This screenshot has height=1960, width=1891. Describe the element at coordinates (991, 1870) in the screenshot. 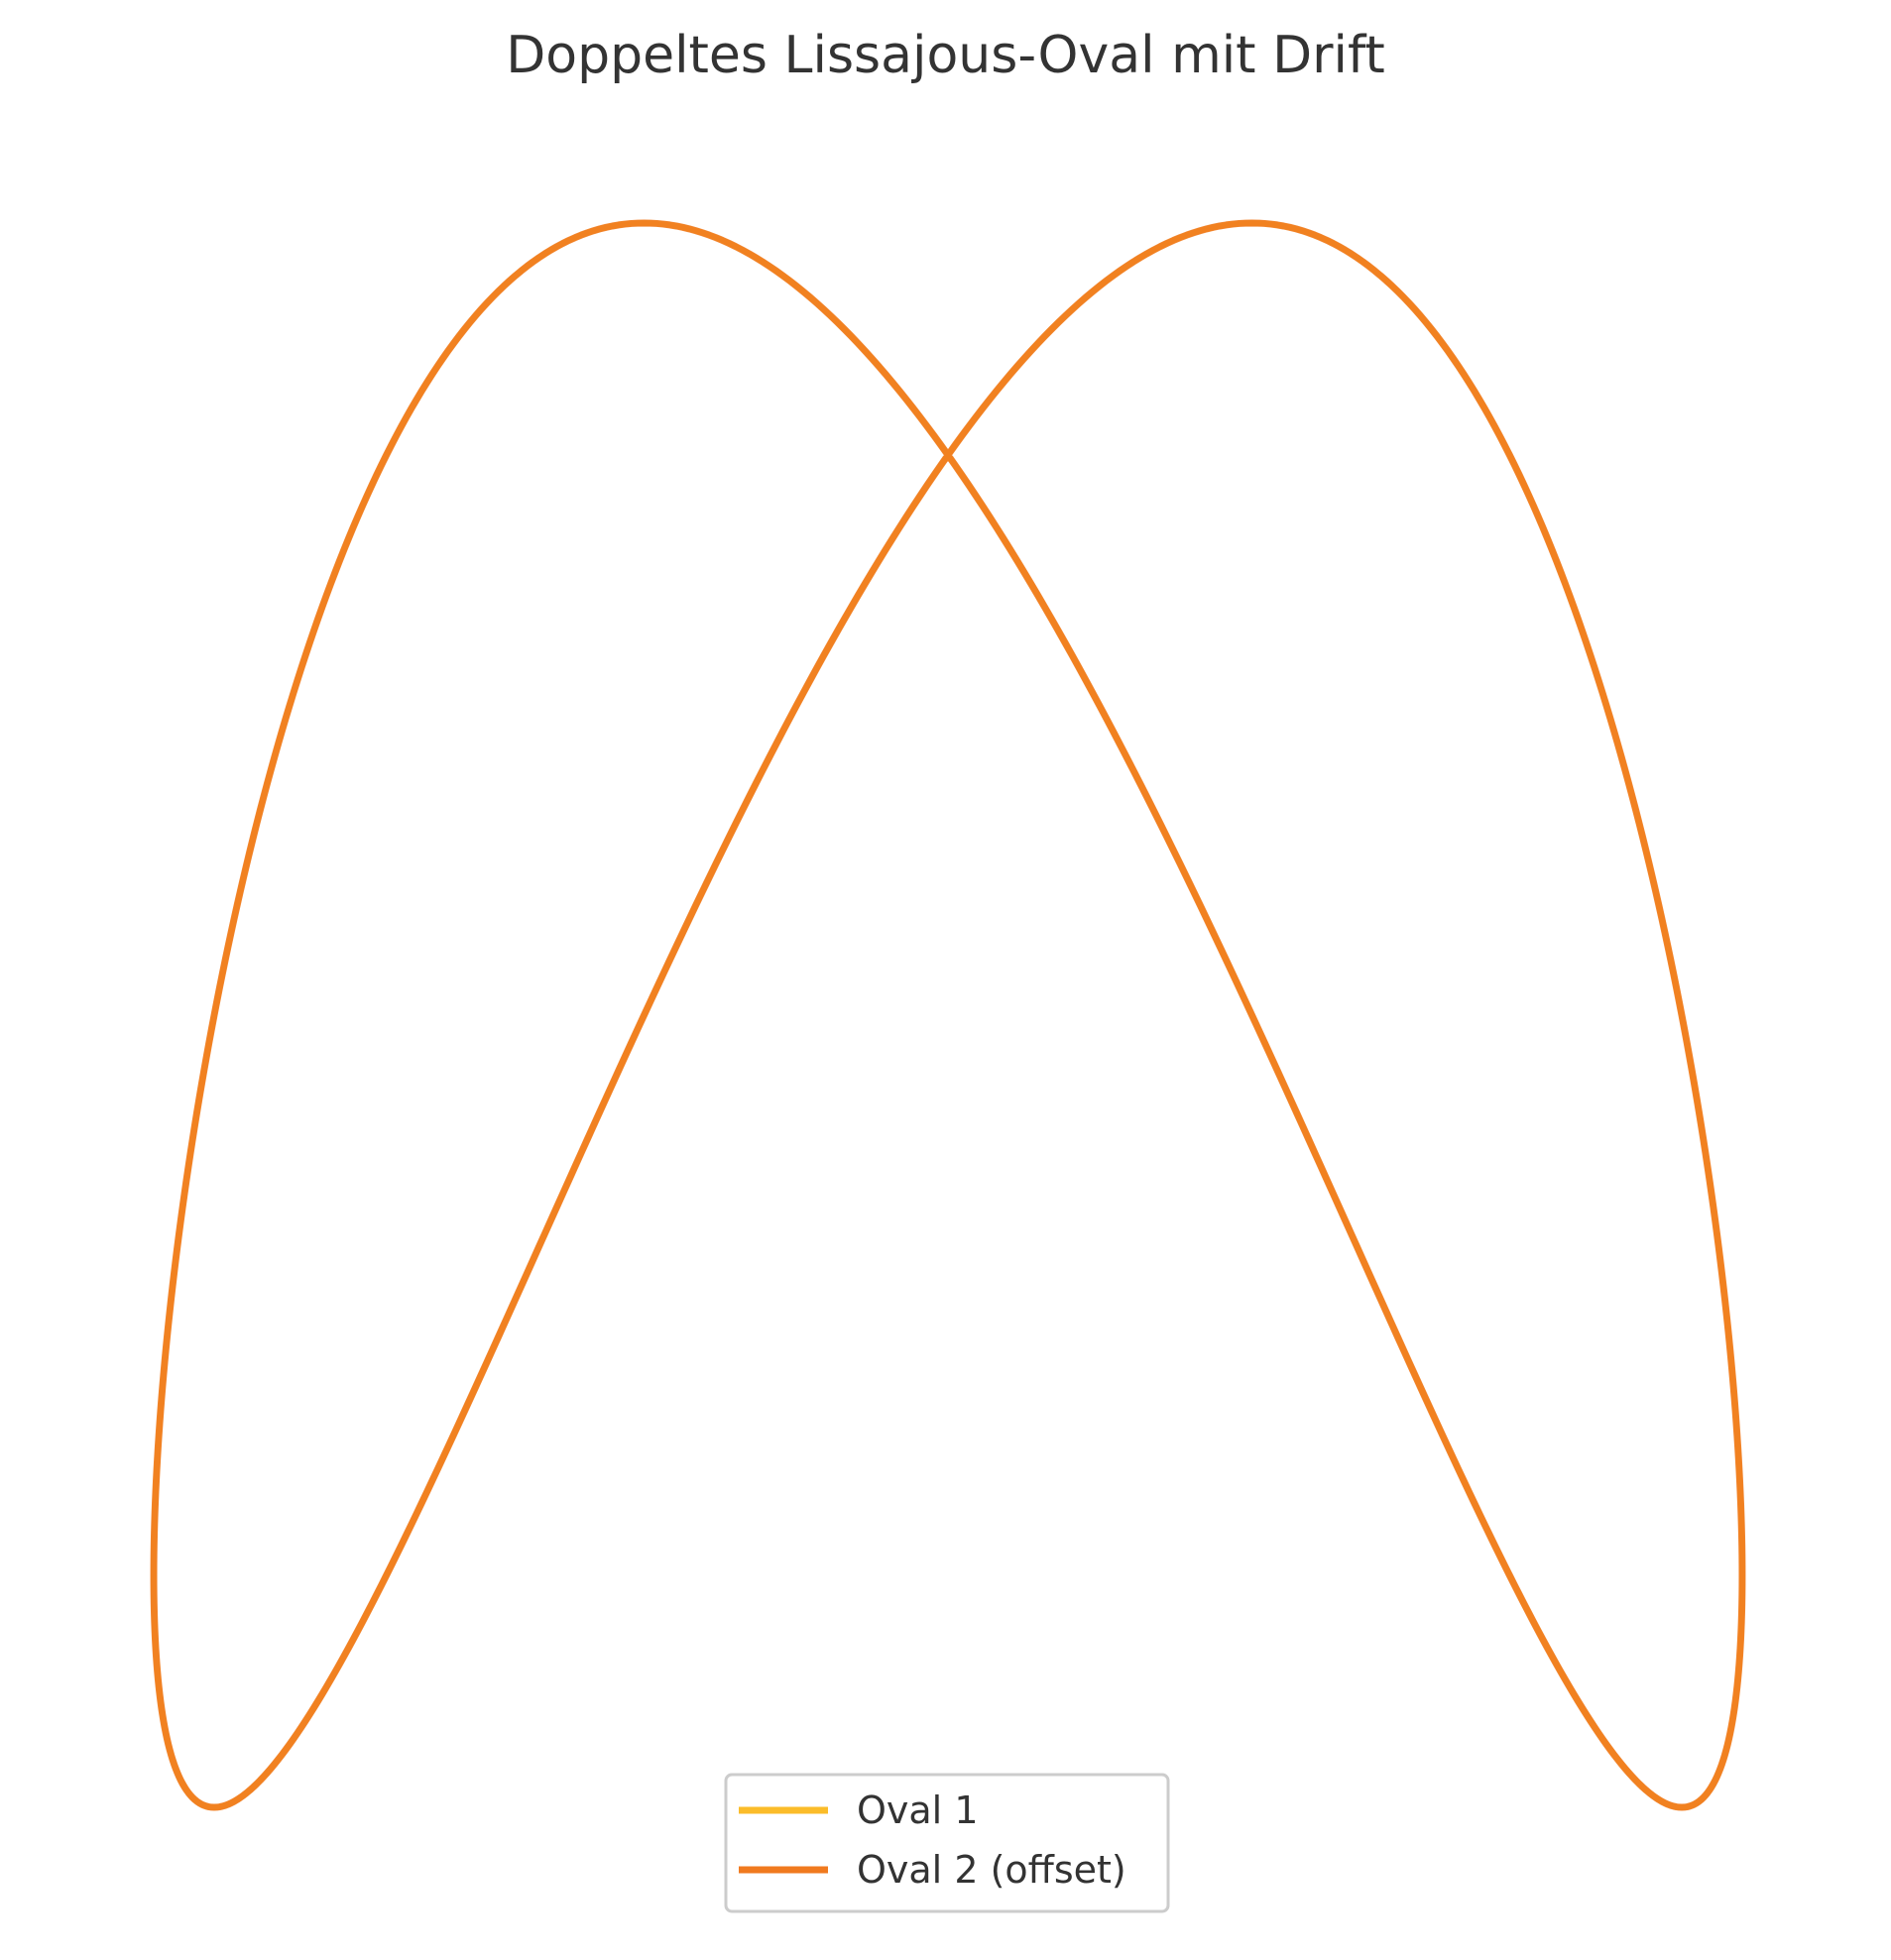

I see `legend-label-oval-2: Oval 2 (offset)` at that location.